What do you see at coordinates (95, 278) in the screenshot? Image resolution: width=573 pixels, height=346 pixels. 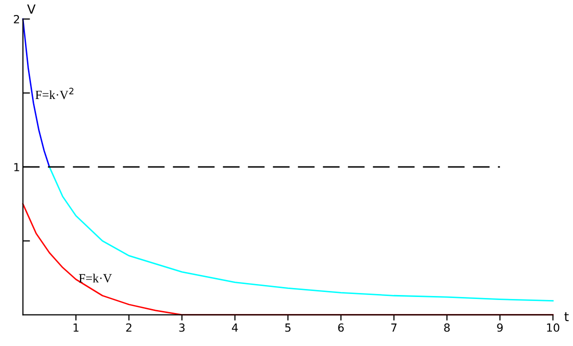 I see `annotation: F=k·V` at bounding box center [95, 278].